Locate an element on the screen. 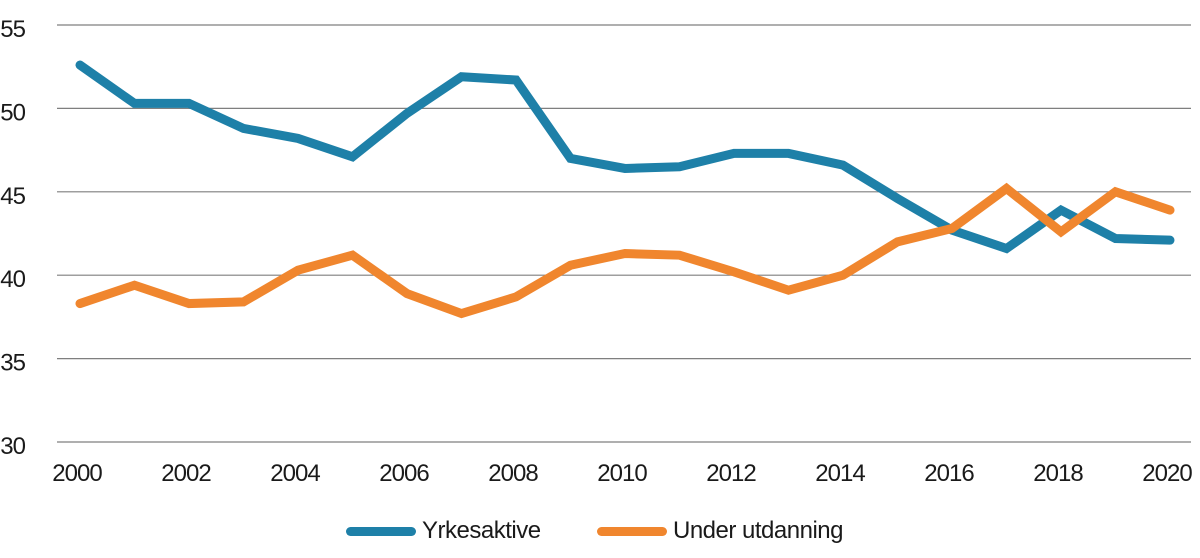 The height and width of the screenshot is (558, 1200). y-axis-tick-label: 30 is located at coordinates (12, 446).